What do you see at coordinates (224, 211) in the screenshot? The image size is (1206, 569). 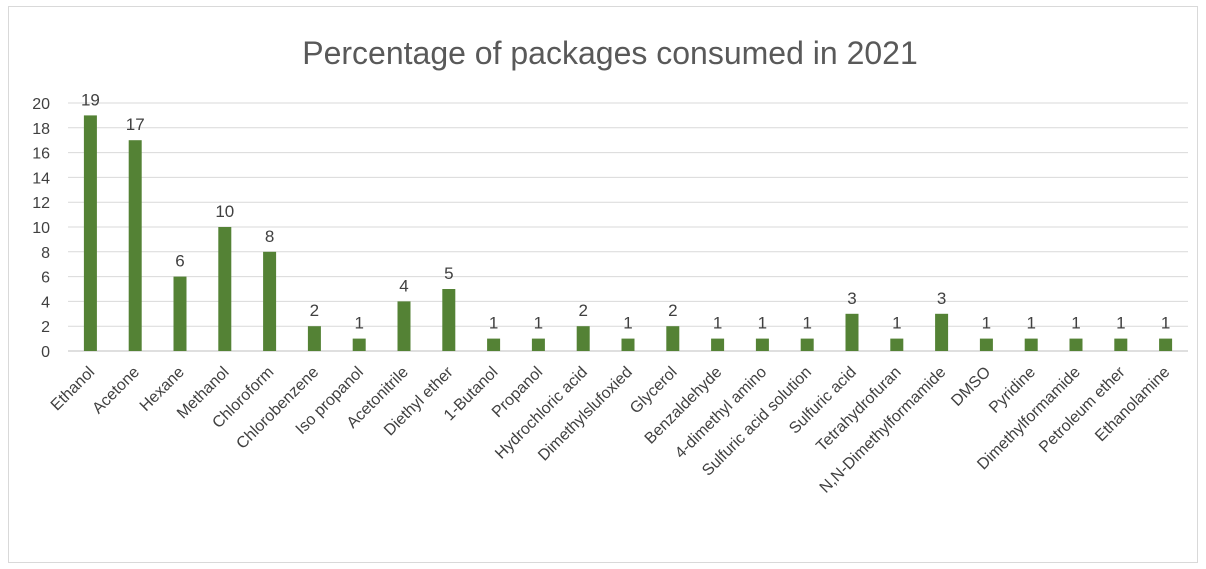 I see `data-label: 10` at bounding box center [224, 211].